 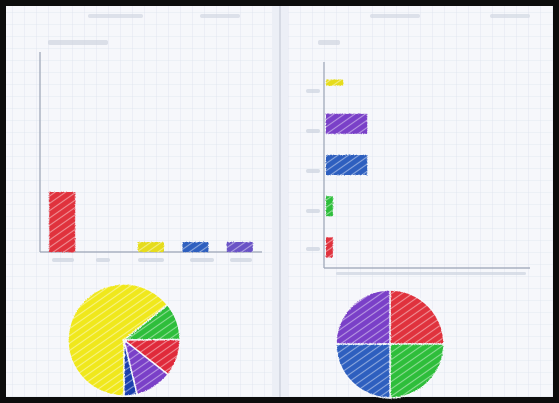 What do you see at coordinates (289, 29) in the screenshot?
I see `header-marks` at bounding box center [289, 29].